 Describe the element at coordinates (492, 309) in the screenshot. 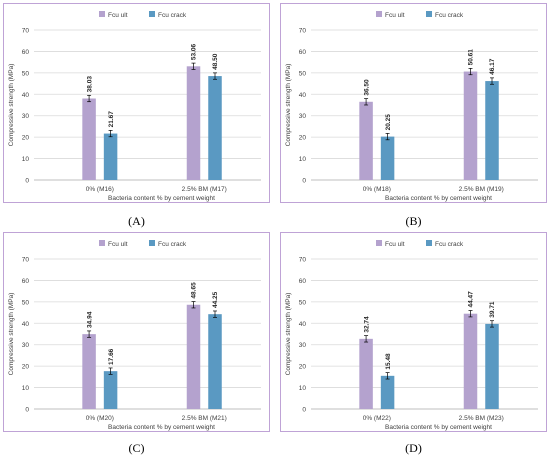

I see `data-label: 39.71` at that location.